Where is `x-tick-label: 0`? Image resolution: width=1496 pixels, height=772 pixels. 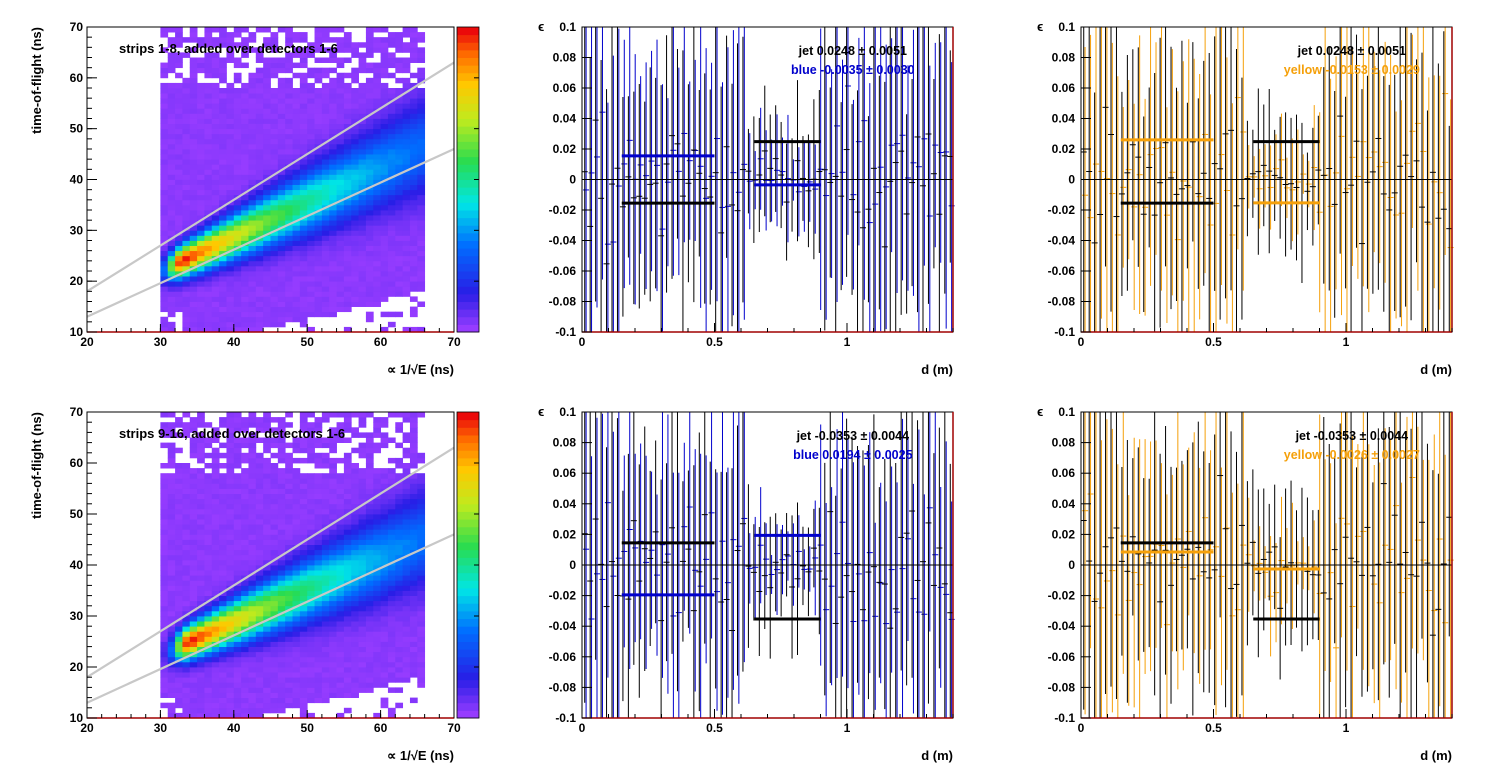 x-tick-label: 0 is located at coordinates (1081, 342).